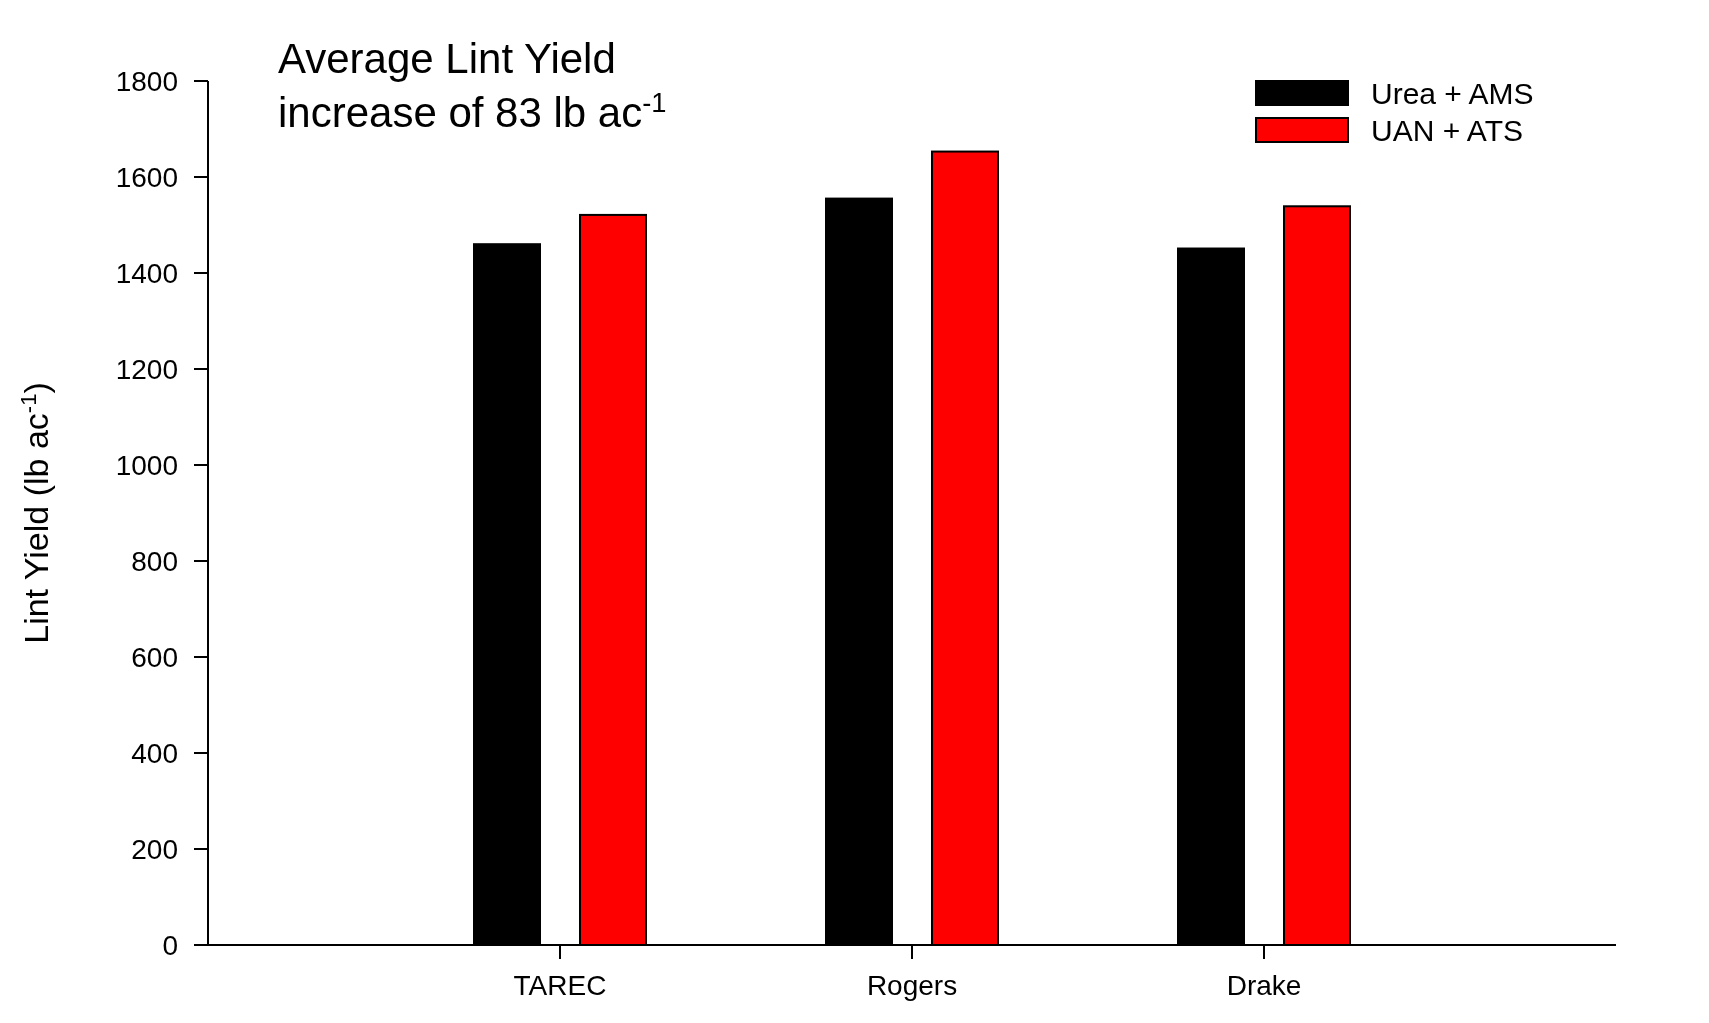 This screenshot has width=1709, height=1023. What do you see at coordinates (170, 945) in the screenshot?
I see `y-tick-label: 0` at bounding box center [170, 945].